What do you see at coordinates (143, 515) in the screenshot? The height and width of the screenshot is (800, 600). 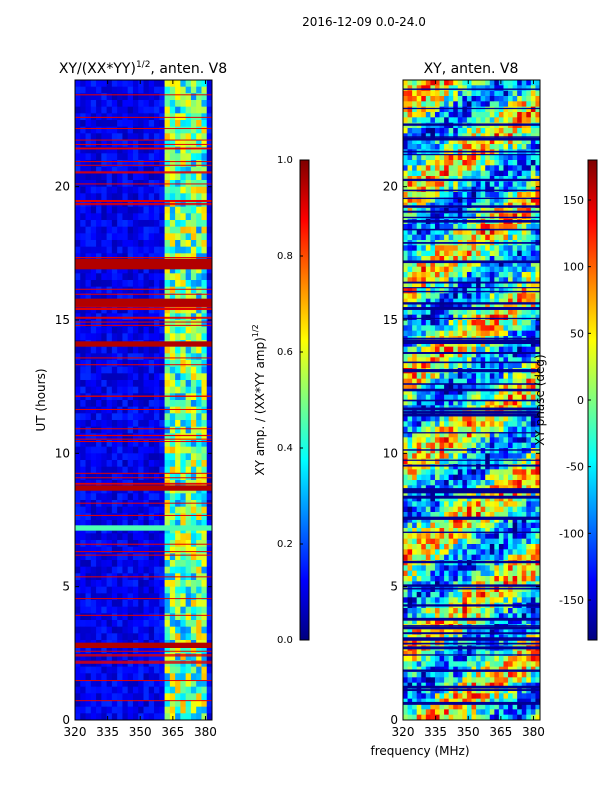 I see `amplitude-flag-line` at bounding box center [143, 515].